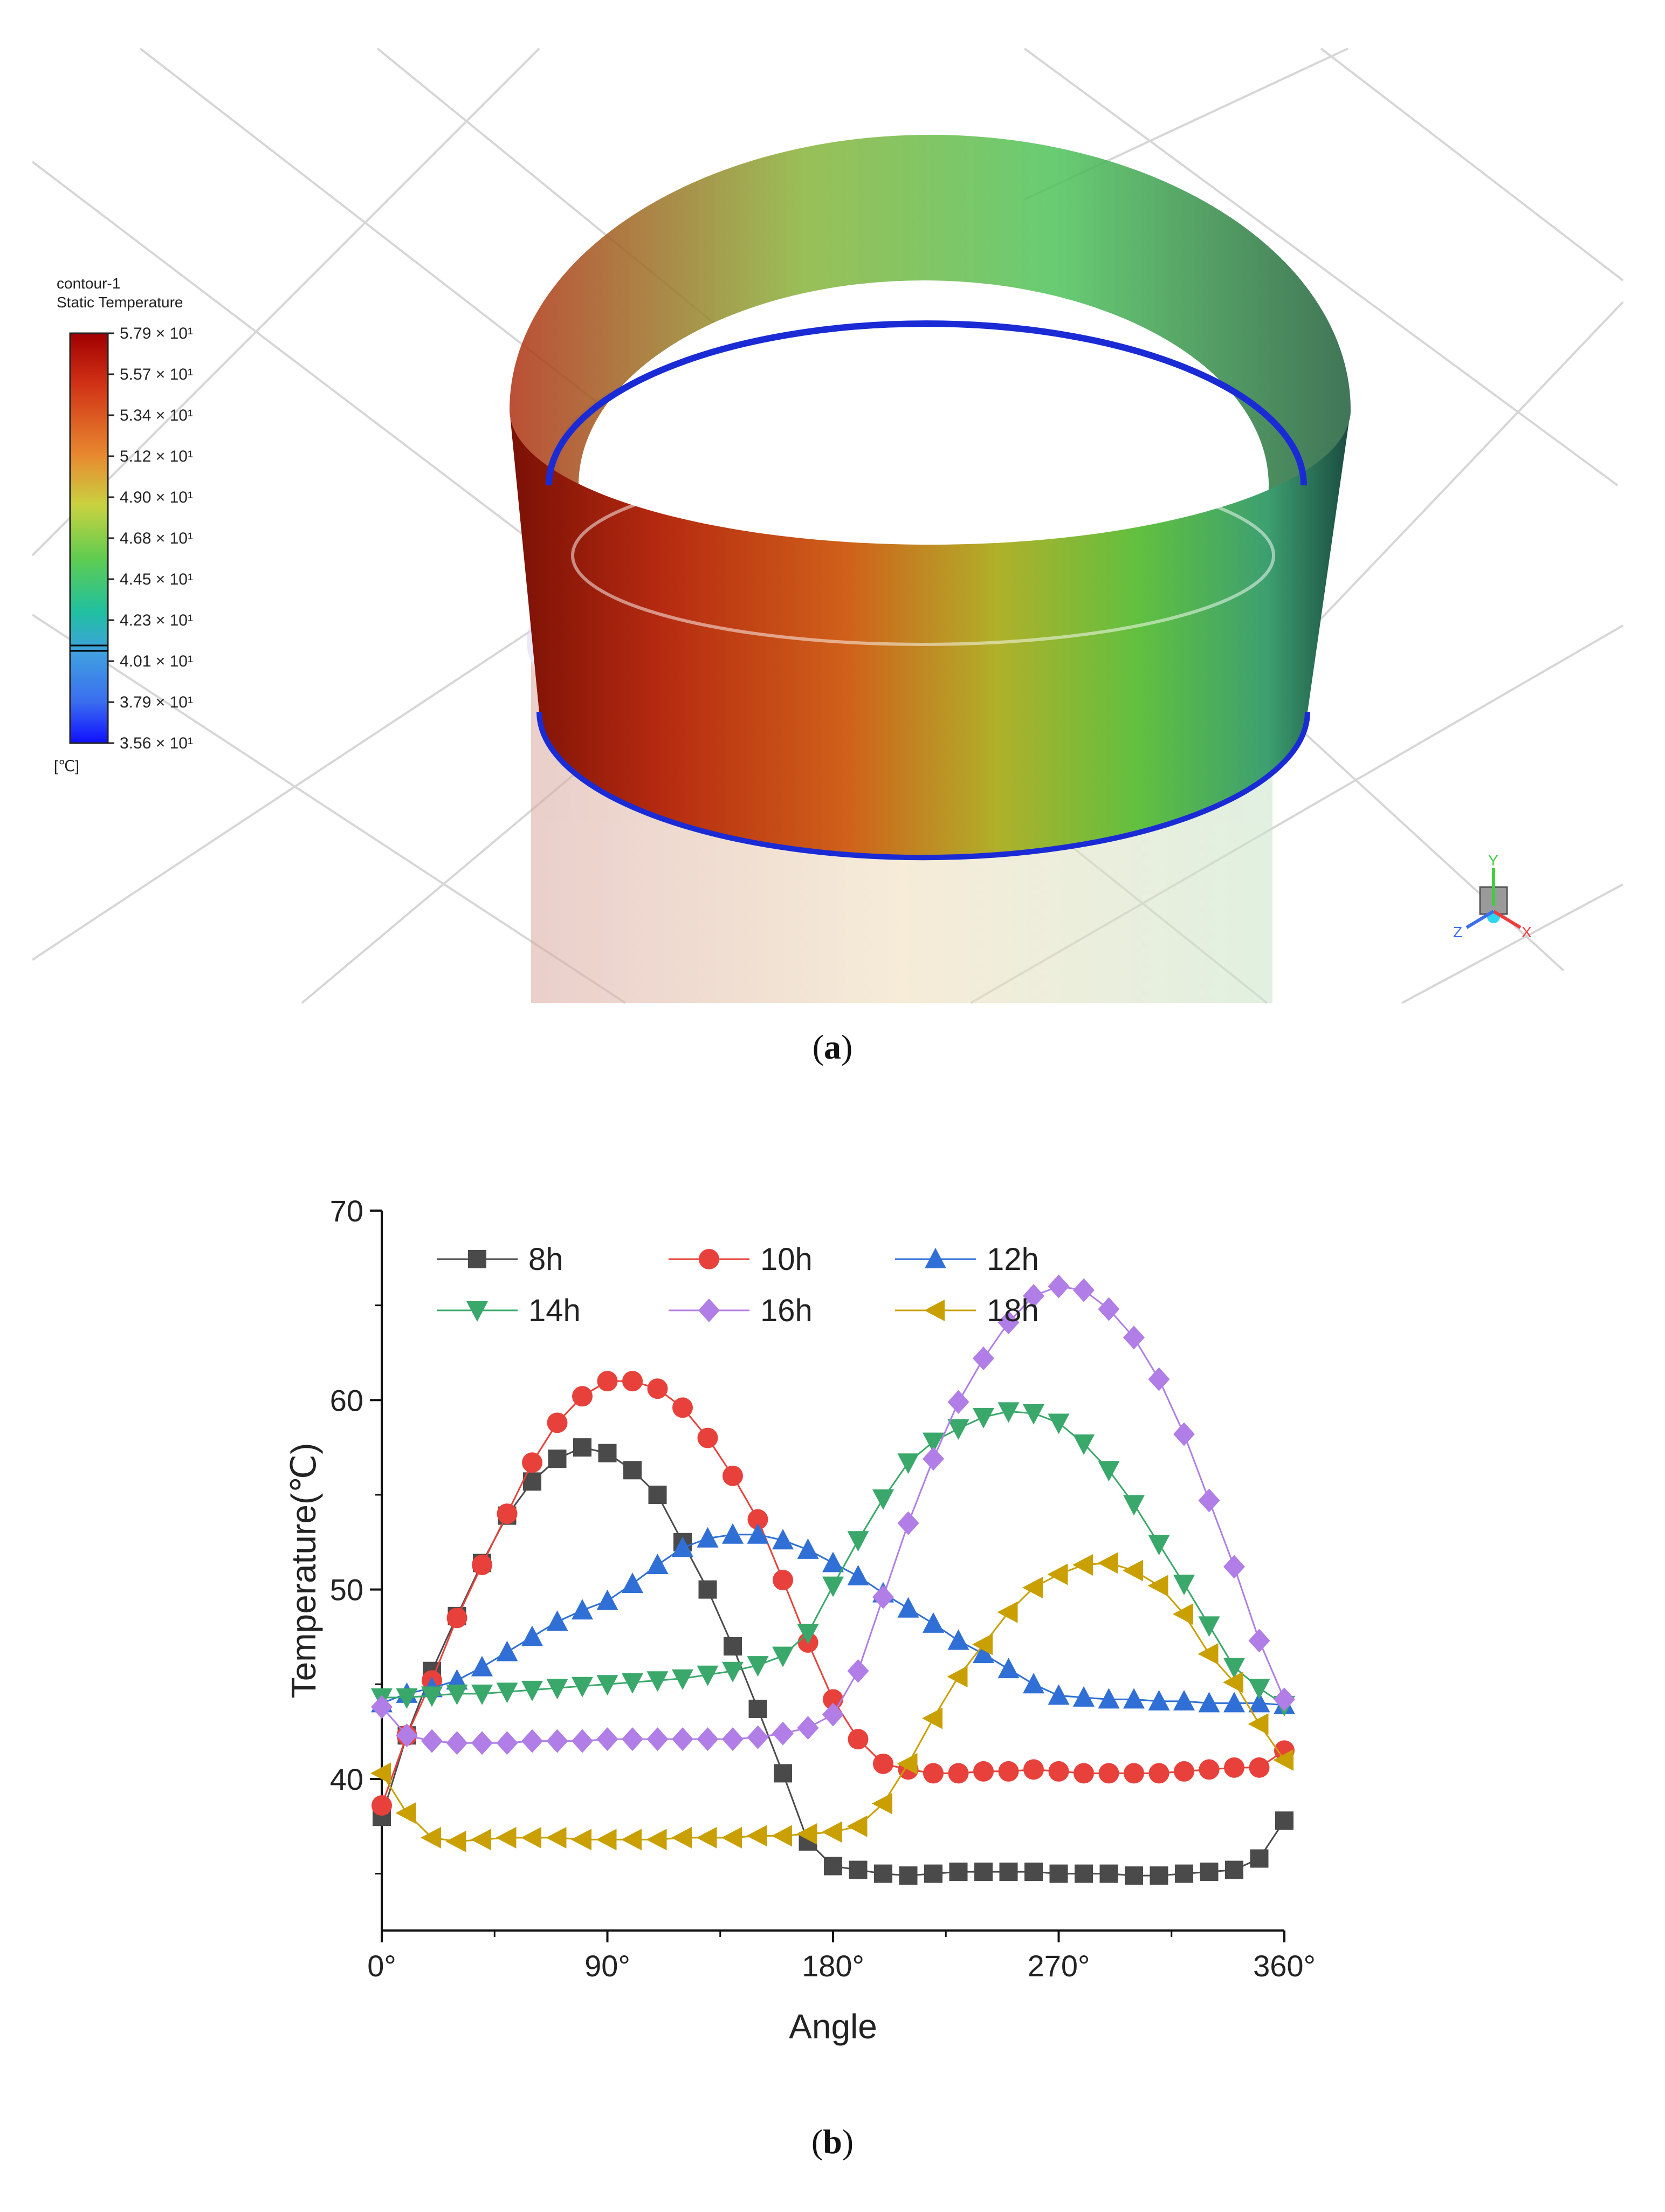 The height and width of the screenshot is (2212, 1665). What do you see at coordinates (607, 1966) in the screenshot?
I see `x-tick-label: 90°` at bounding box center [607, 1966].